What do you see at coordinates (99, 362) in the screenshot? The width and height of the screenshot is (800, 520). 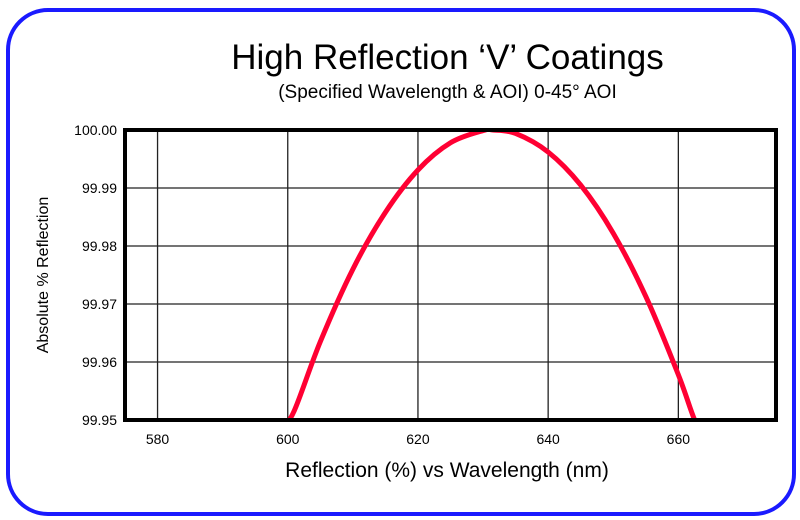 I see `y-tick-label: 99.96` at bounding box center [99, 362].